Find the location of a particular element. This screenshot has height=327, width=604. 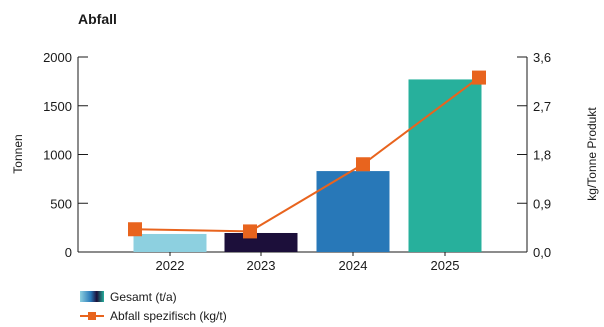

right-tick-label: 0,9 is located at coordinates (542, 203).